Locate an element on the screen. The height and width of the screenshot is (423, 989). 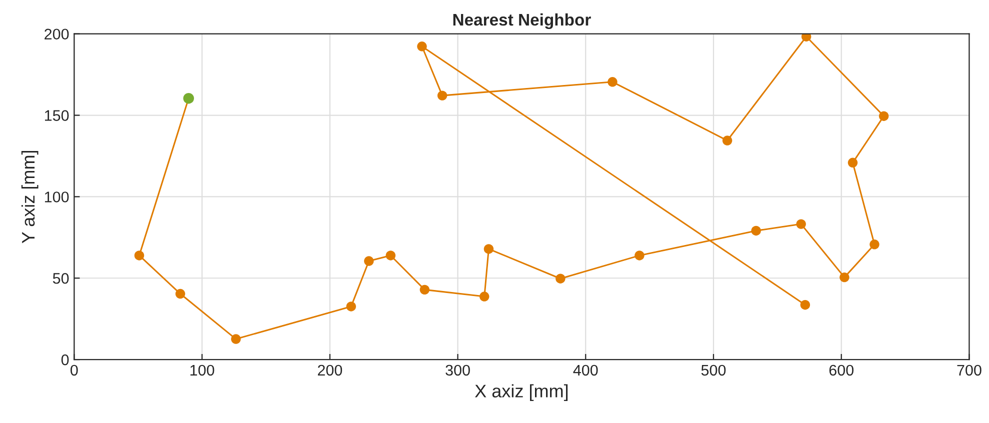
y-tick-label: 100 is located at coordinates (56, 197).